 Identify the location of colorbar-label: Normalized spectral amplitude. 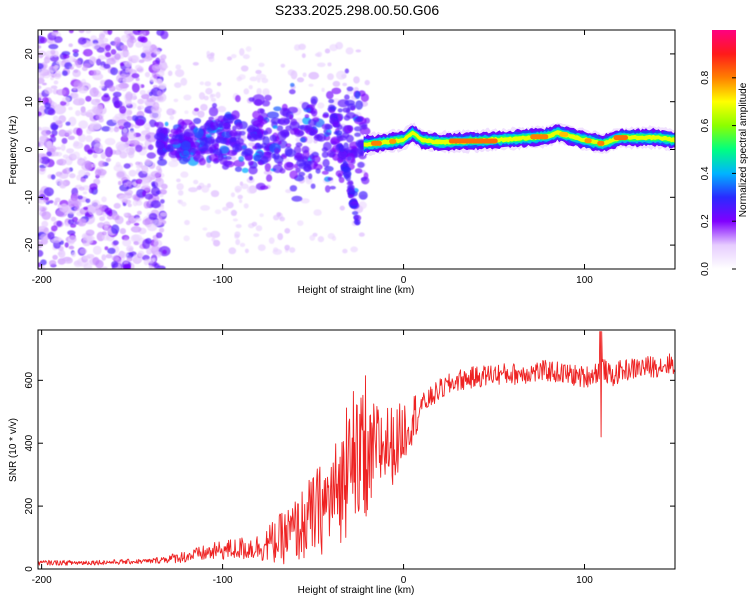
(743, 149).